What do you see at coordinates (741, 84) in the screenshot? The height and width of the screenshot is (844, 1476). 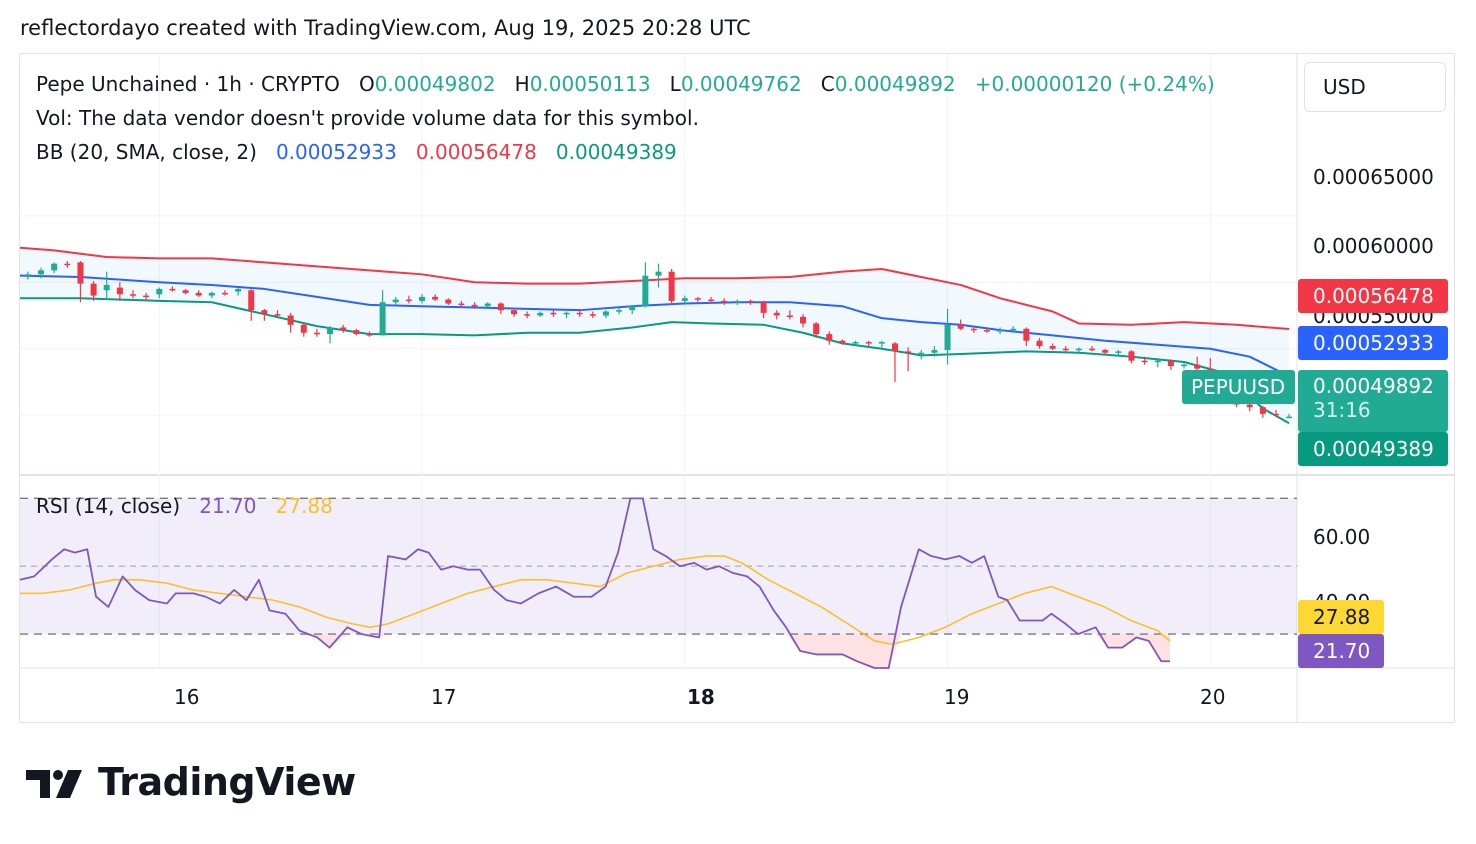 I see `low-value: 0.00049762` at bounding box center [741, 84].